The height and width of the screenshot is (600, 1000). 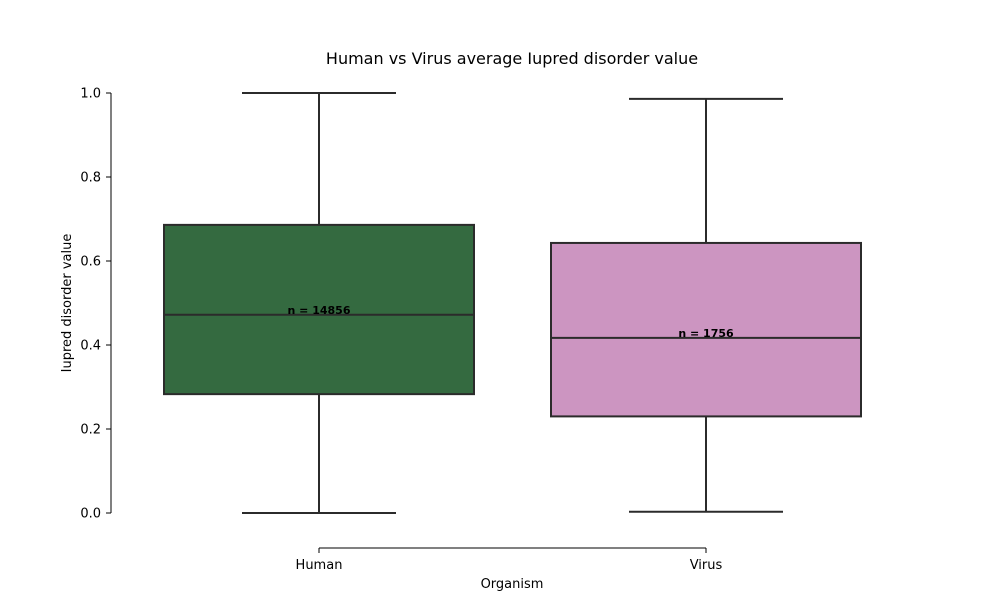 What do you see at coordinates (509, 560) in the screenshot?
I see `x-axis: Human Virus` at bounding box center [509, 560].